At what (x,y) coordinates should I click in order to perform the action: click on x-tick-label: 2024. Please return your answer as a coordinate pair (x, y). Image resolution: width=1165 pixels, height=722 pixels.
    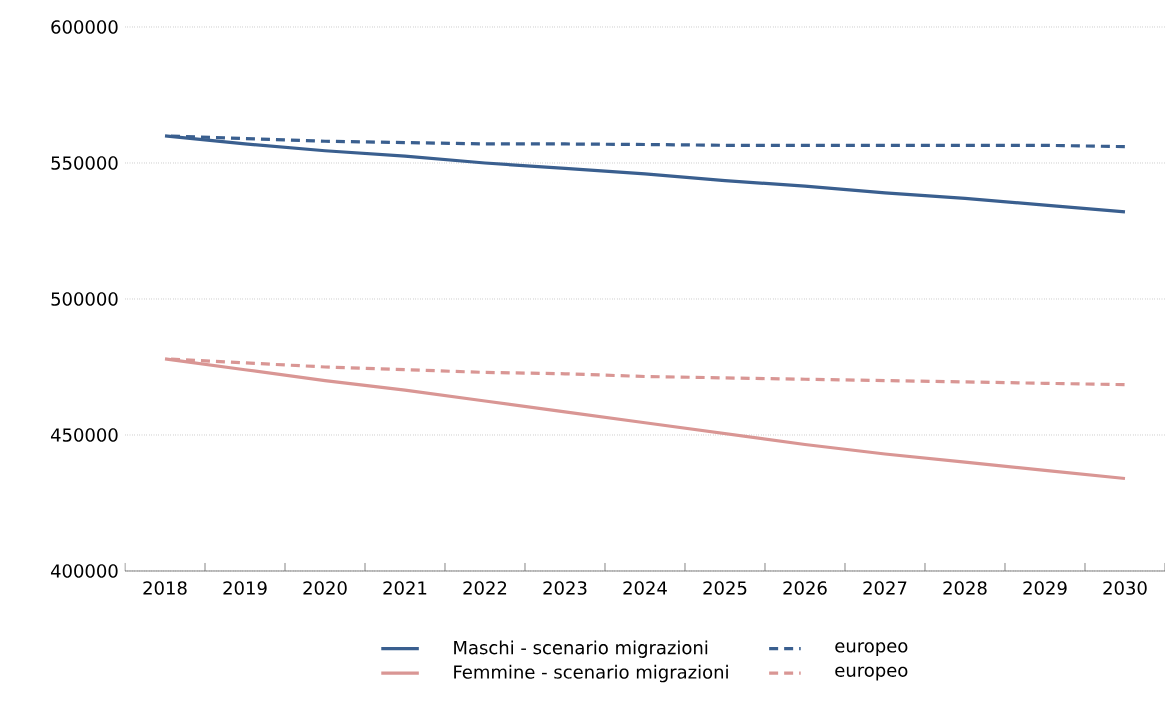
    Looking at the image, I should click on (645, 588).